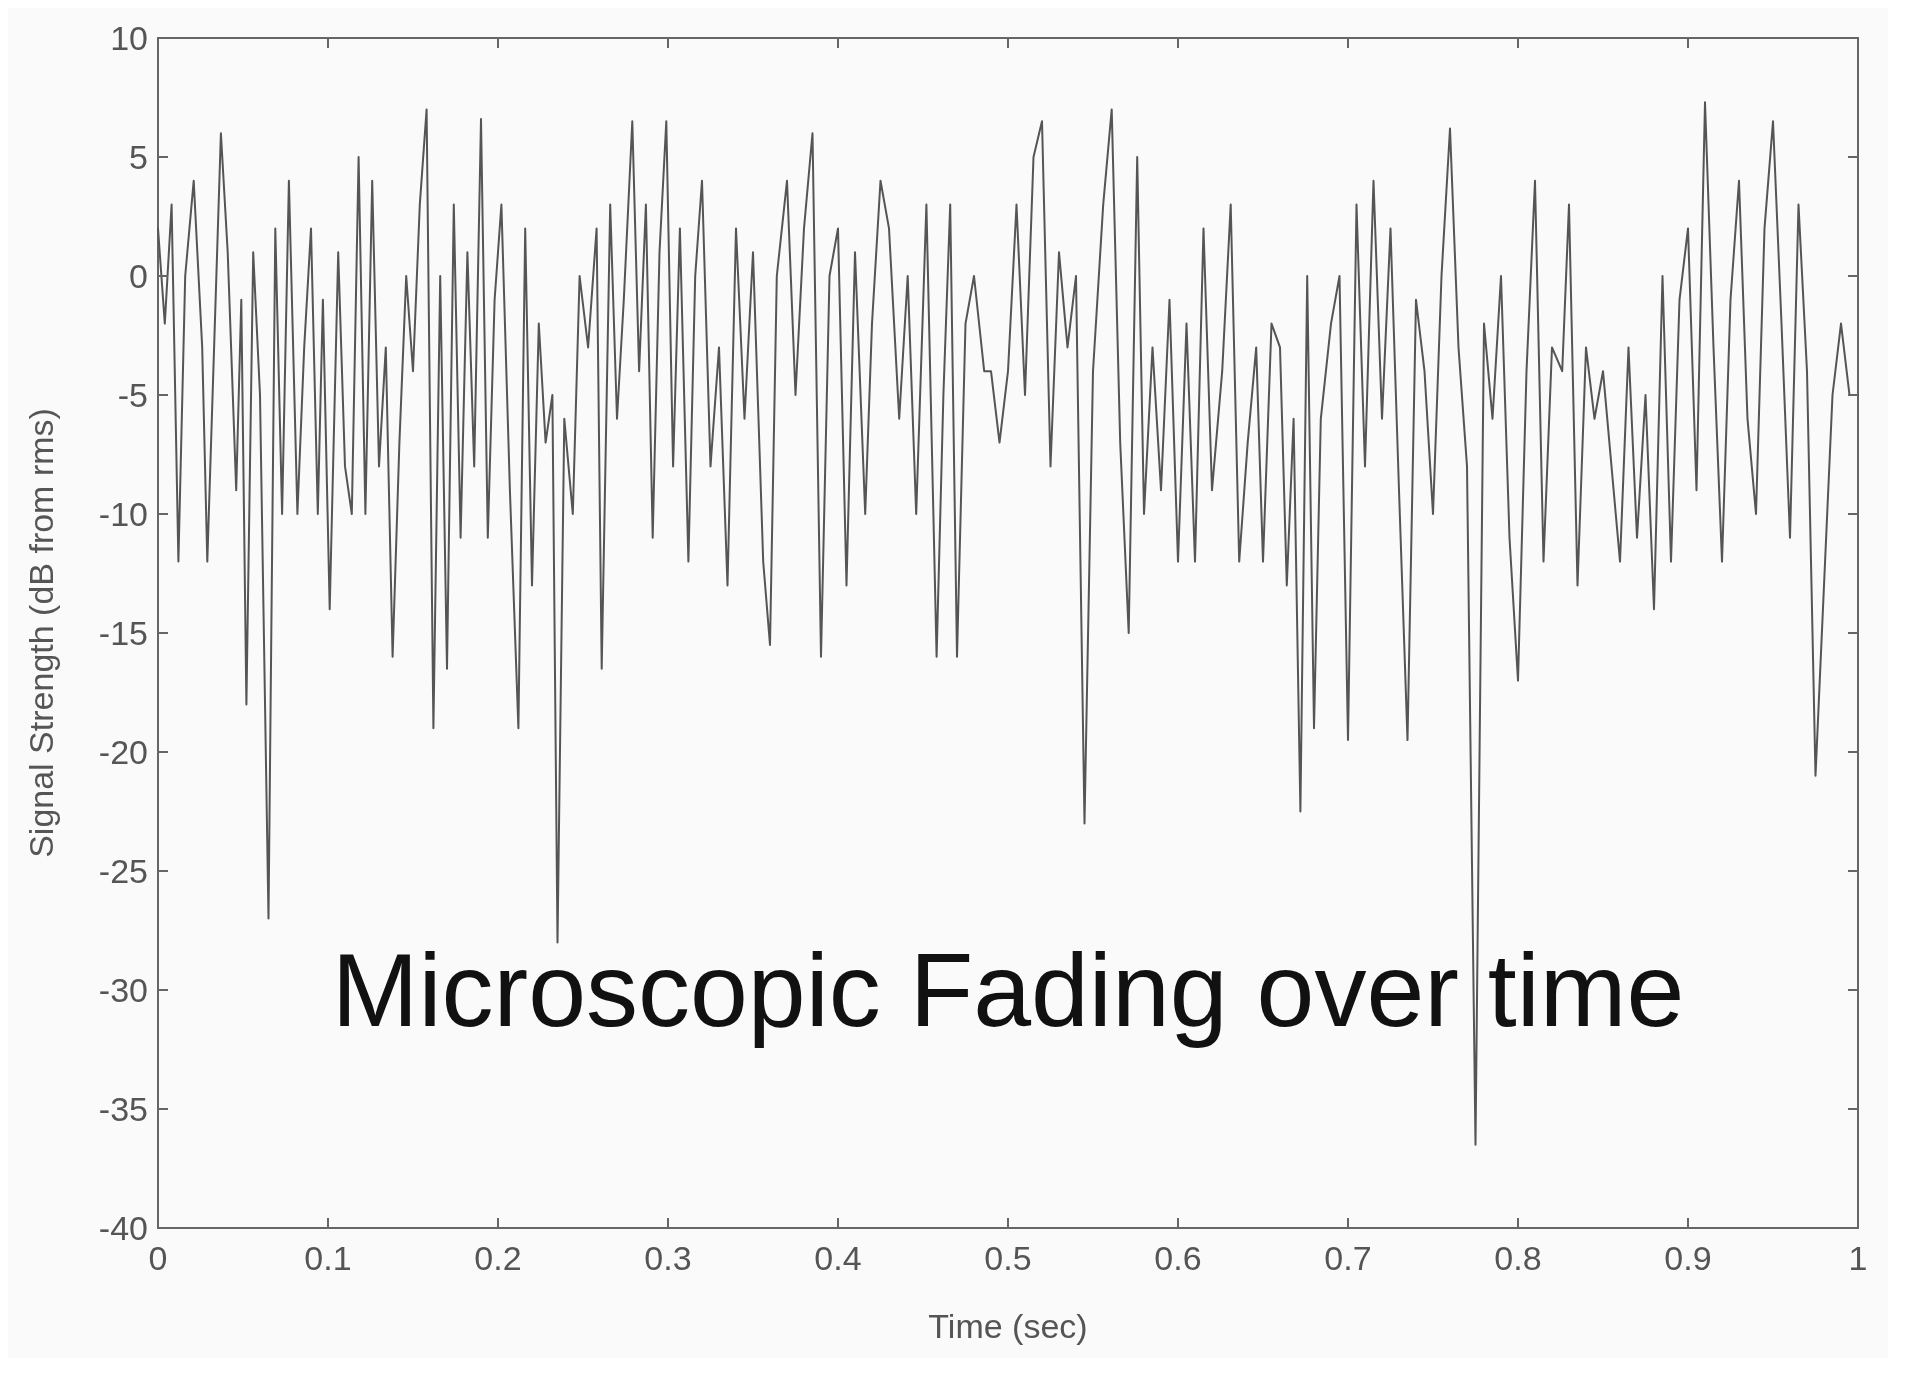 This screenshot has width=1908, height=1375. Describe the element at coordinates (1348, 1258) in the screenshot. I see `x-tick-label: 0.7` at that location.